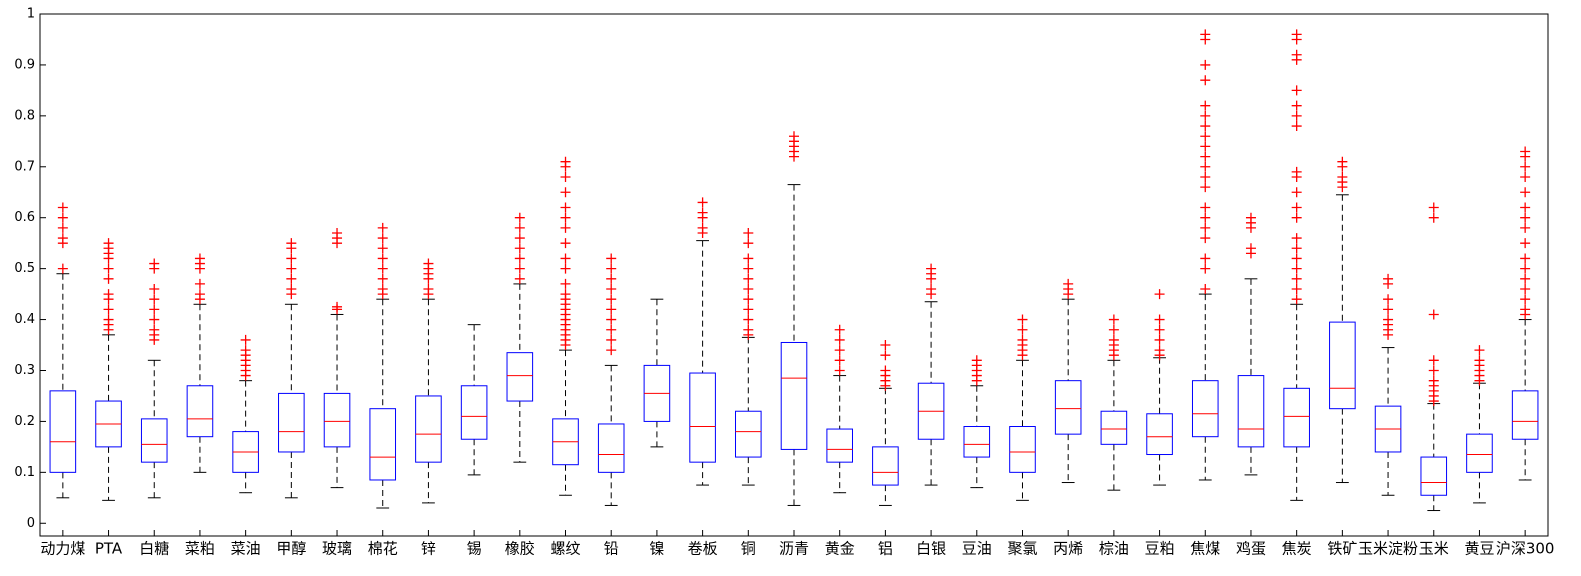  What do you see at coordinates (885, 549) in the screenshot?
I see `x-tick-label: 铝` at bounding box center [885, 549].